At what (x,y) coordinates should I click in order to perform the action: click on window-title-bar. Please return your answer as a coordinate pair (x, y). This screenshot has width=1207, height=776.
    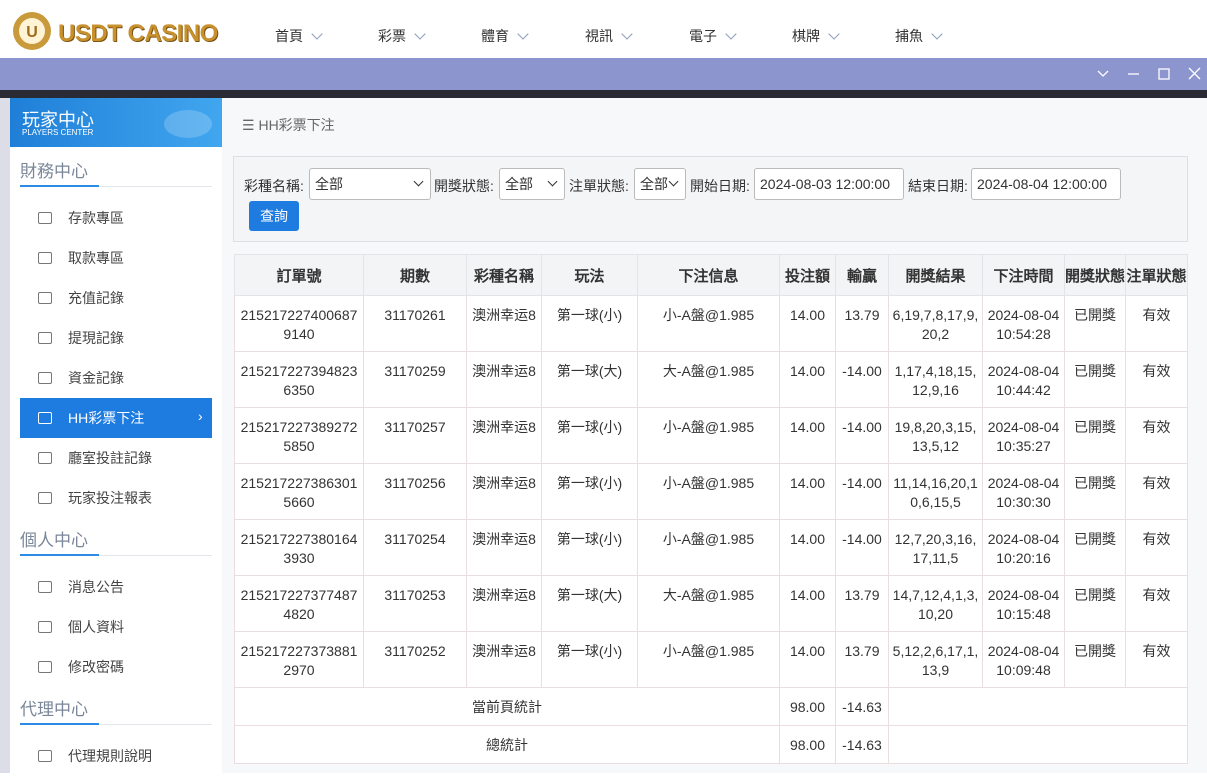
    Looking at the image, I should click on (603, 74).